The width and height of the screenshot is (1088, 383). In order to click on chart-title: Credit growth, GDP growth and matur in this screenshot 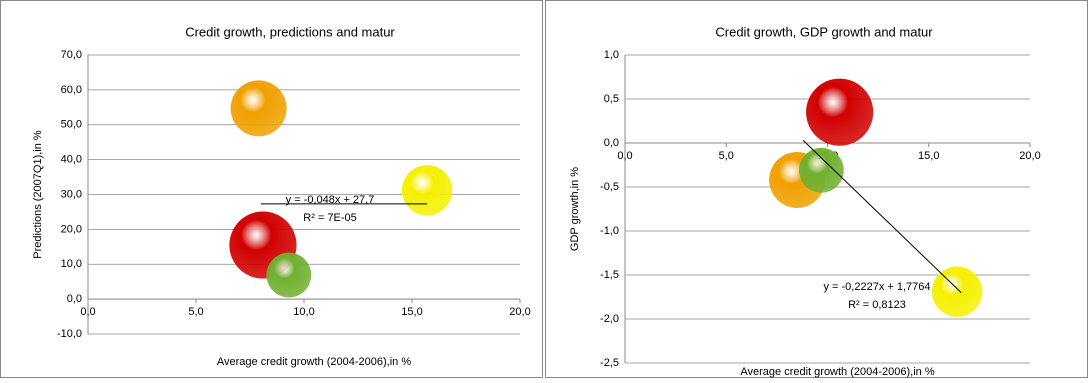, I will do `click(824, 31)`.